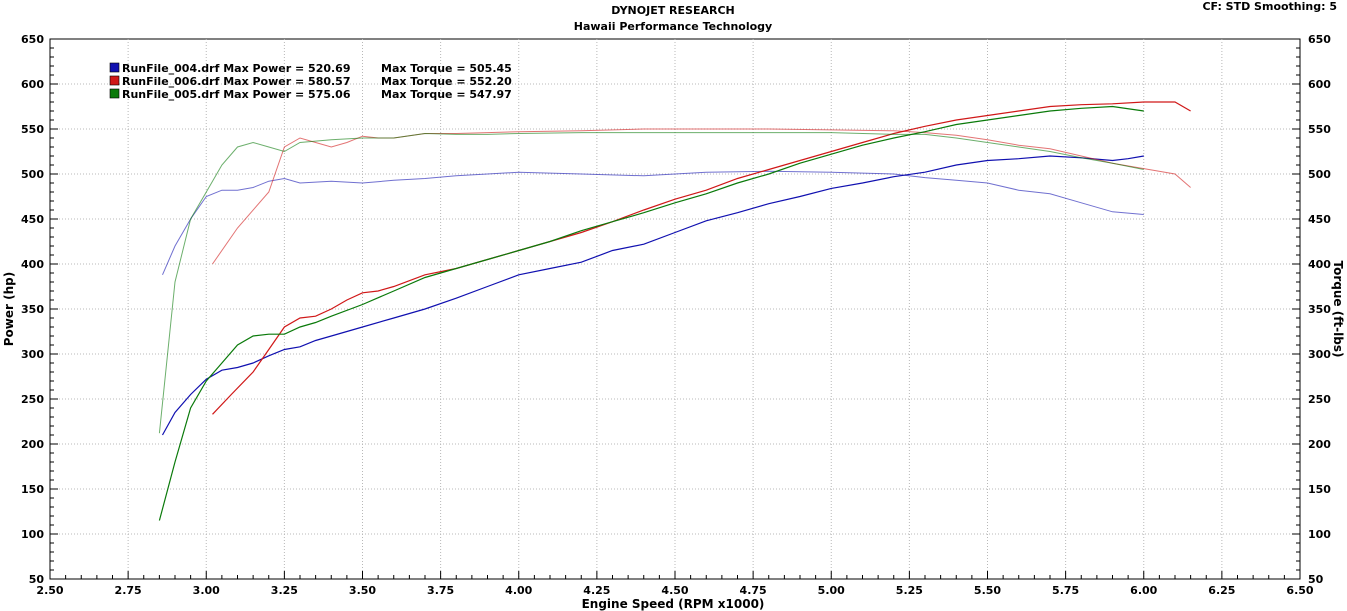 The image size is (1347, 611). What do you see at coordinates (32, 264) in the screenshot?
I see `y-tick-label: 400` at bounding box center [32, 264].